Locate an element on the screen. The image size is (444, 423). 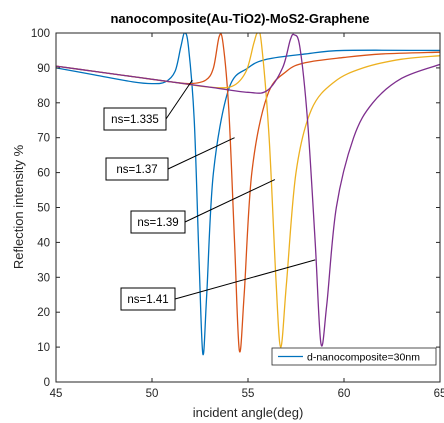
y-tick-label: 40 is located at coordinates (43, 243).